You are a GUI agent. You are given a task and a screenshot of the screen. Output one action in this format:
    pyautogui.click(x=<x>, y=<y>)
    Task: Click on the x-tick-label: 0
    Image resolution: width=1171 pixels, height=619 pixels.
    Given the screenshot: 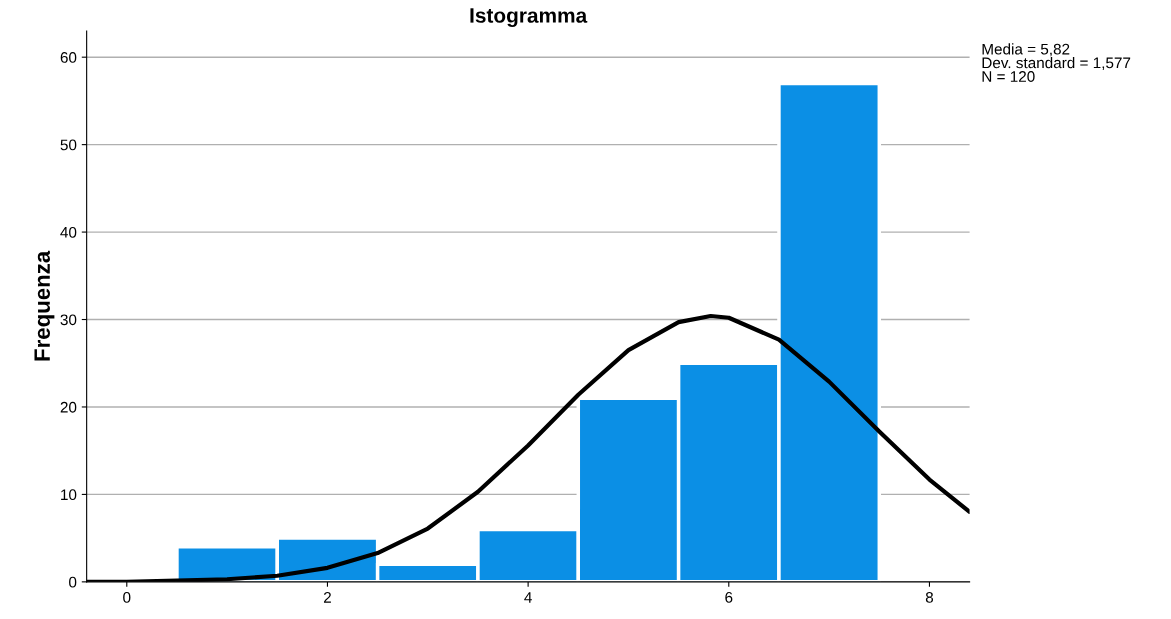 What is the action you would take?
    pyautogui.click(x=127, y=597)
    